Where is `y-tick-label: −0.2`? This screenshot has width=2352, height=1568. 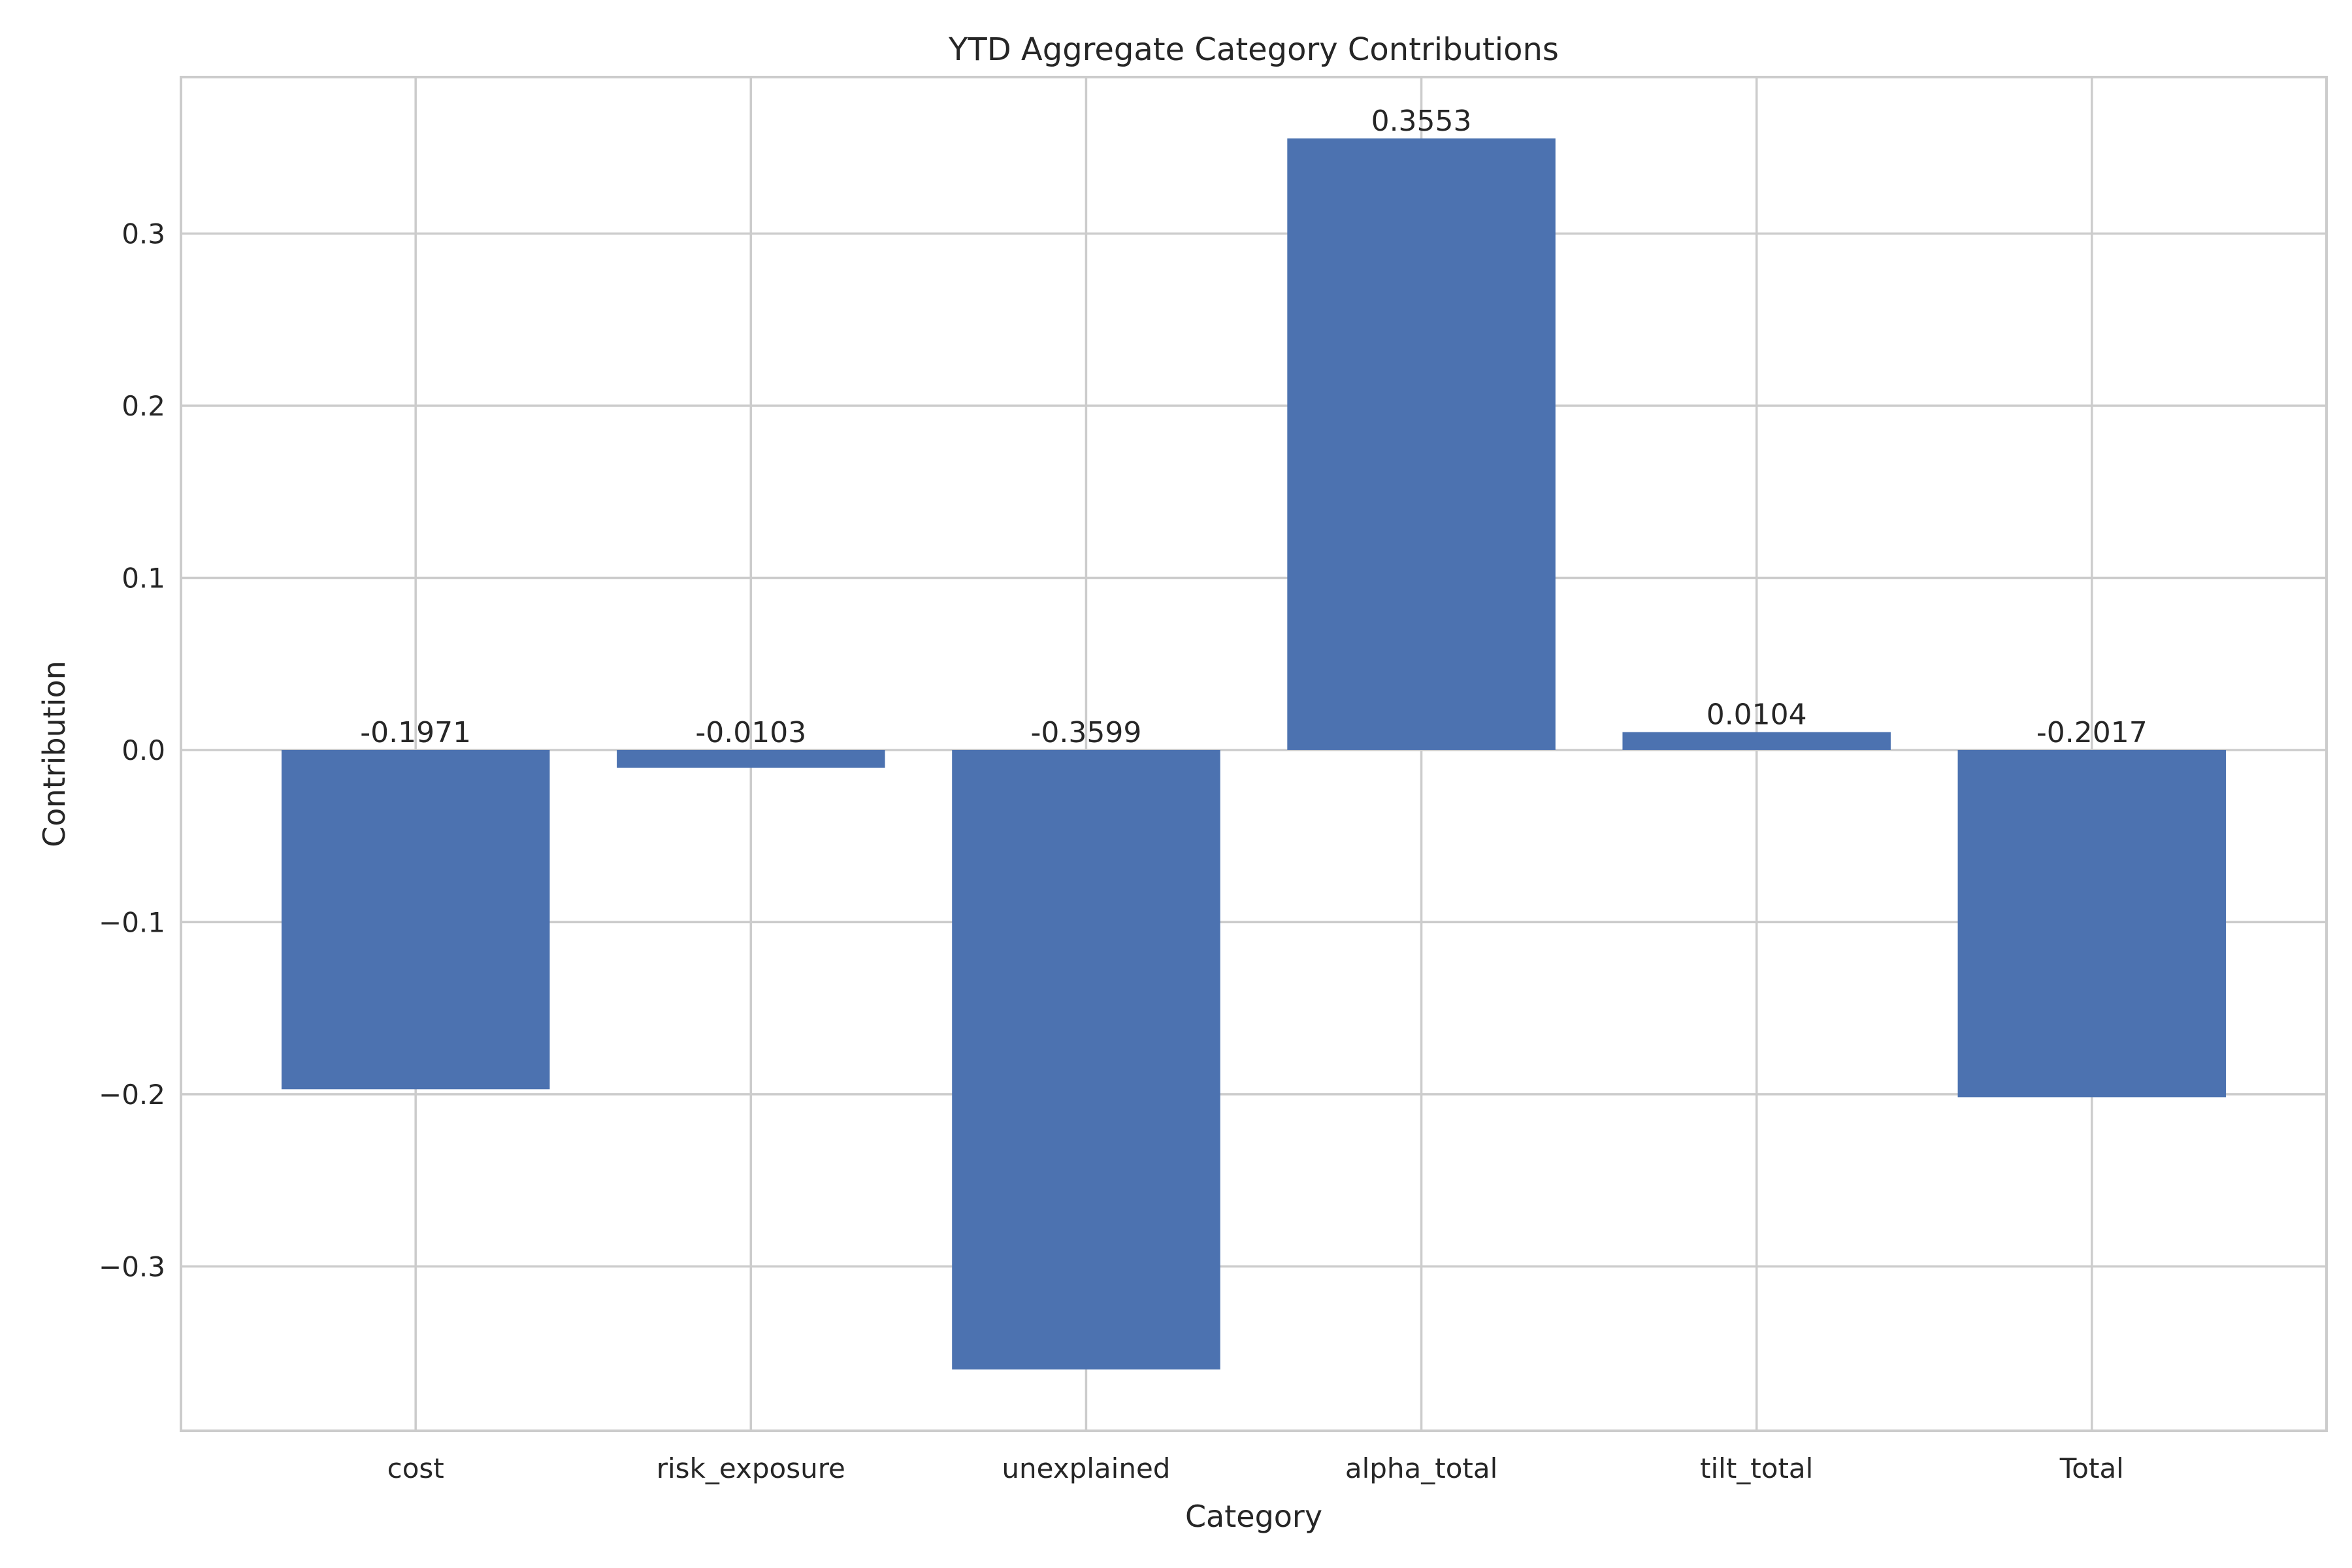
y-tick-label: −0.2 is located at coordinates (132, 1095).